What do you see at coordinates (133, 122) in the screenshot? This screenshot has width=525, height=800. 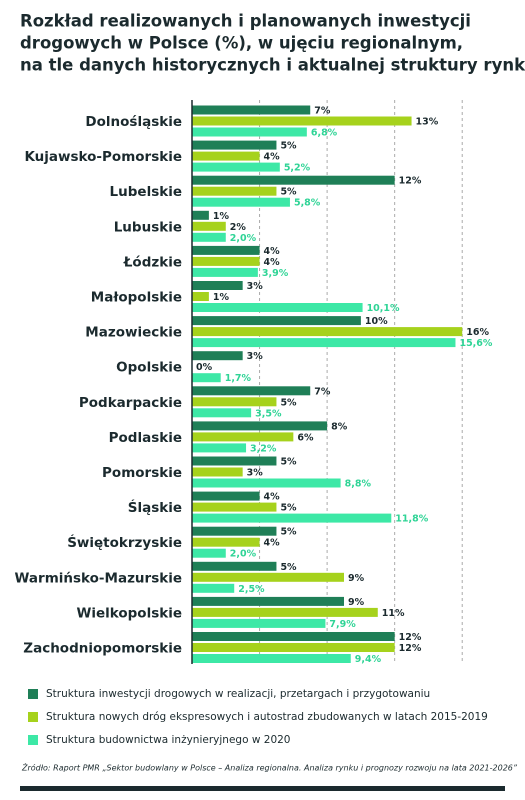 I see `category-label: Dolnośląskie` at bounding box center [133, 122].